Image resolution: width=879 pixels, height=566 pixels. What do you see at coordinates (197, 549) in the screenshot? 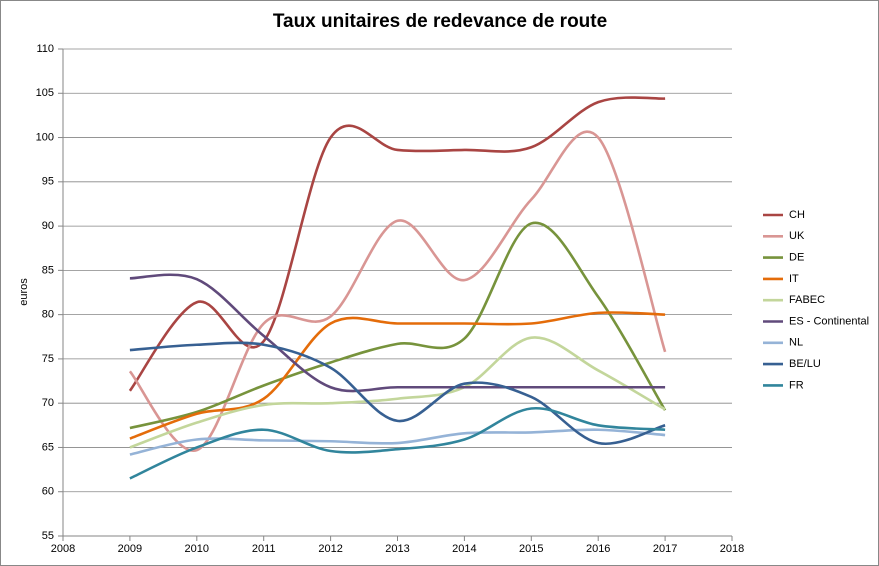
I see `x-tick-label: 2010` at bounding box center [197, 549].